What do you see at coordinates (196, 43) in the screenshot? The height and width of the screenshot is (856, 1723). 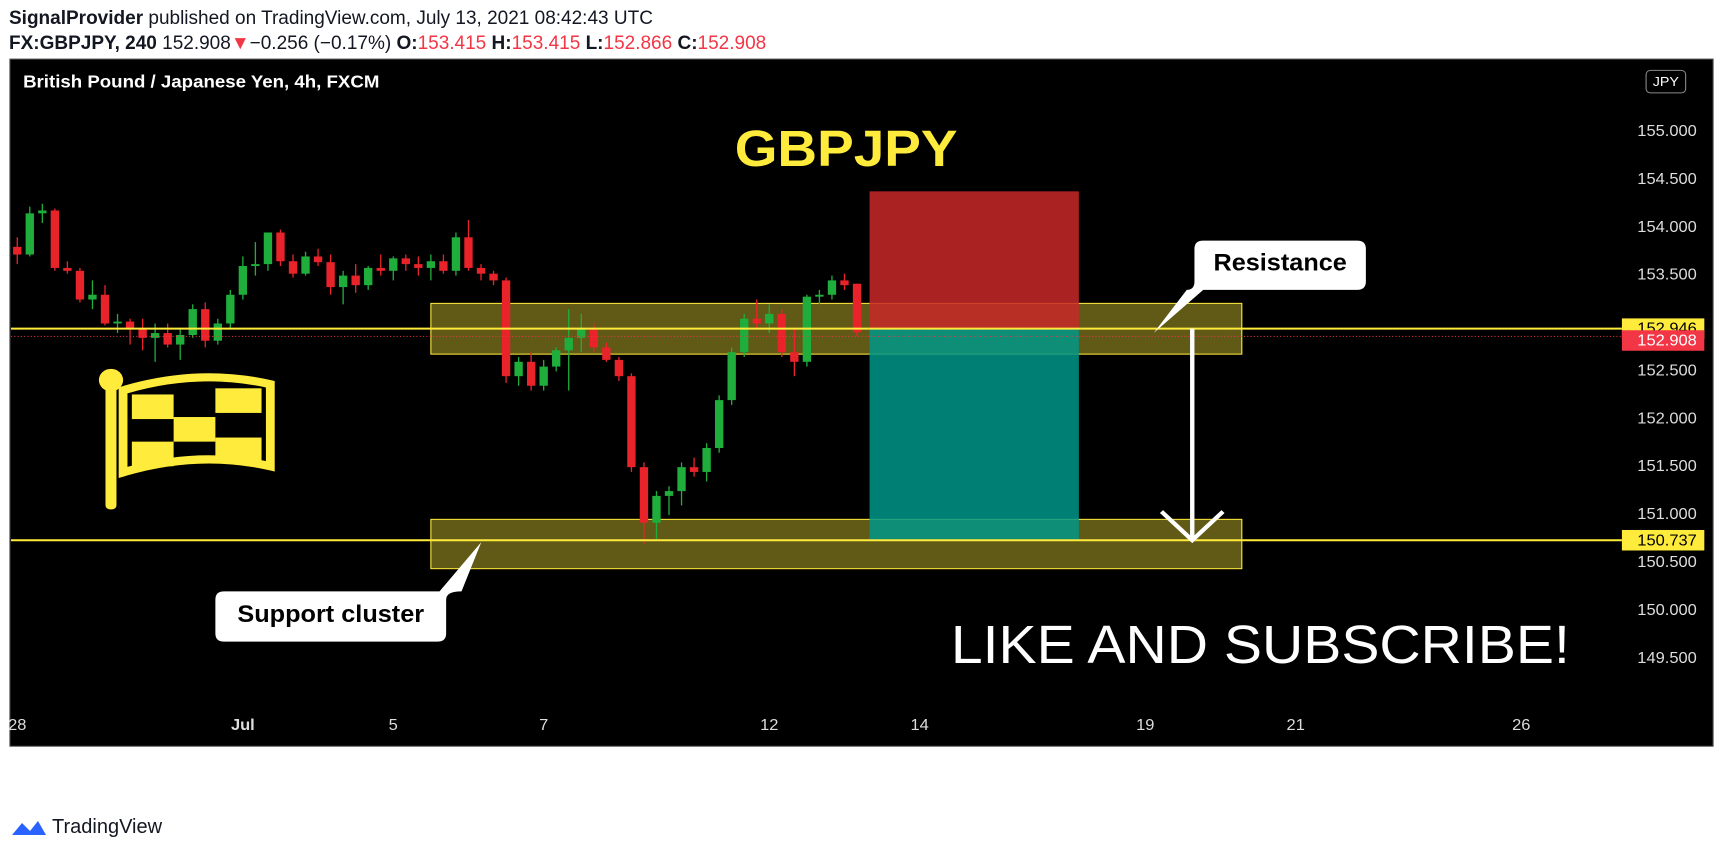 I see `last: 152.908` at bounding box center [196, 43].